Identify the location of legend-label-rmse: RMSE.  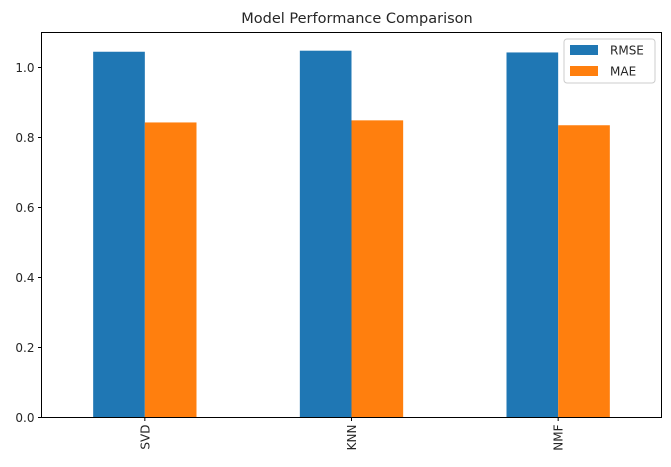
(627, 51).